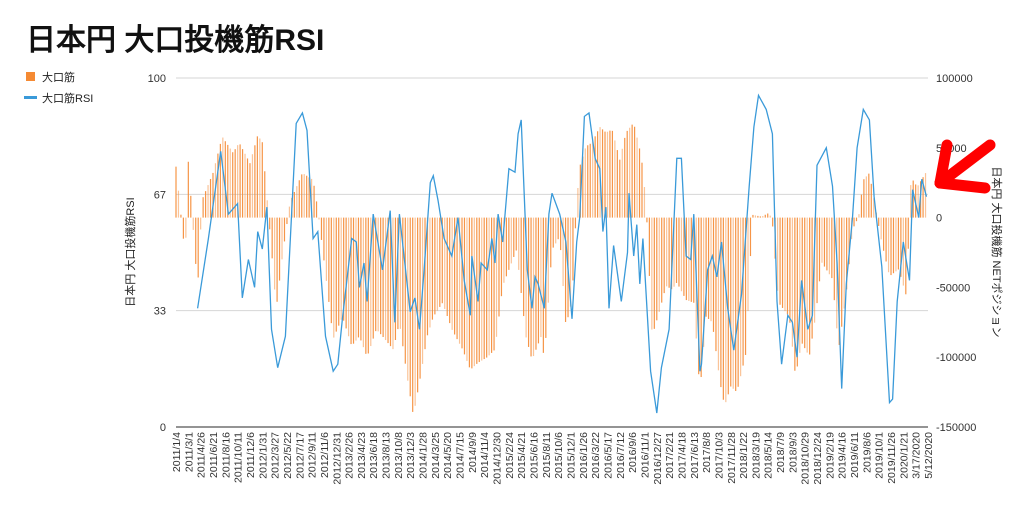  I want to click on x-tick-label: 2017/11/28, so click(732, 458).